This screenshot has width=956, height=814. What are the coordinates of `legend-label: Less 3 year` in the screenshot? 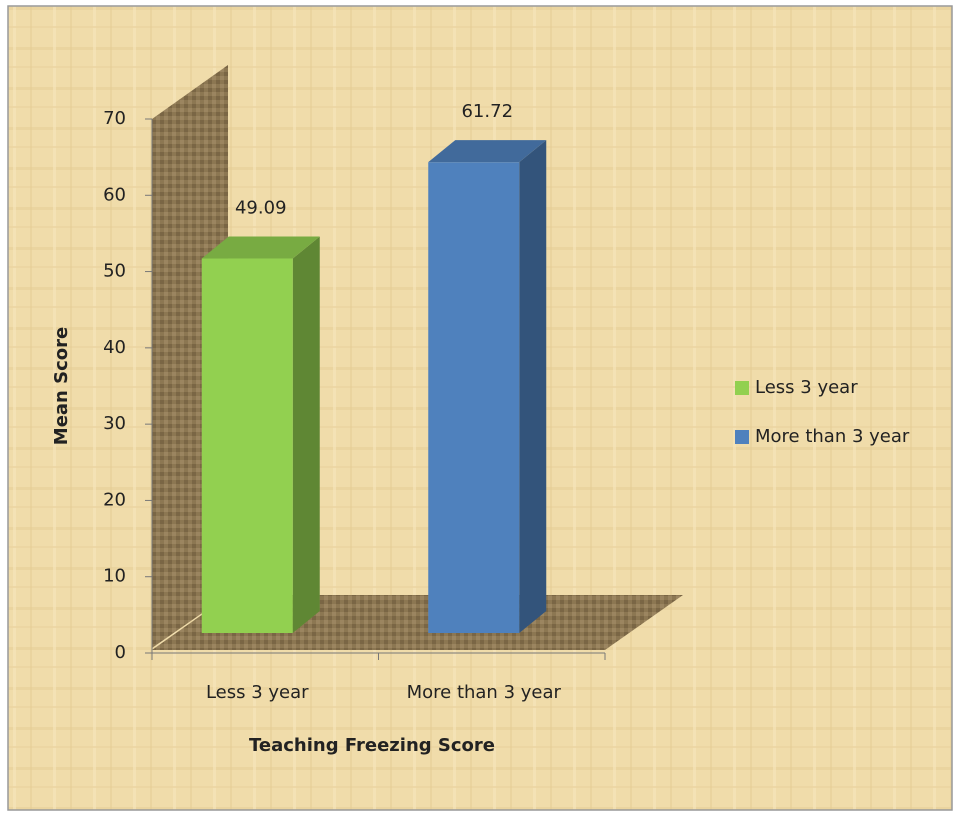 It's located at (806, 387).